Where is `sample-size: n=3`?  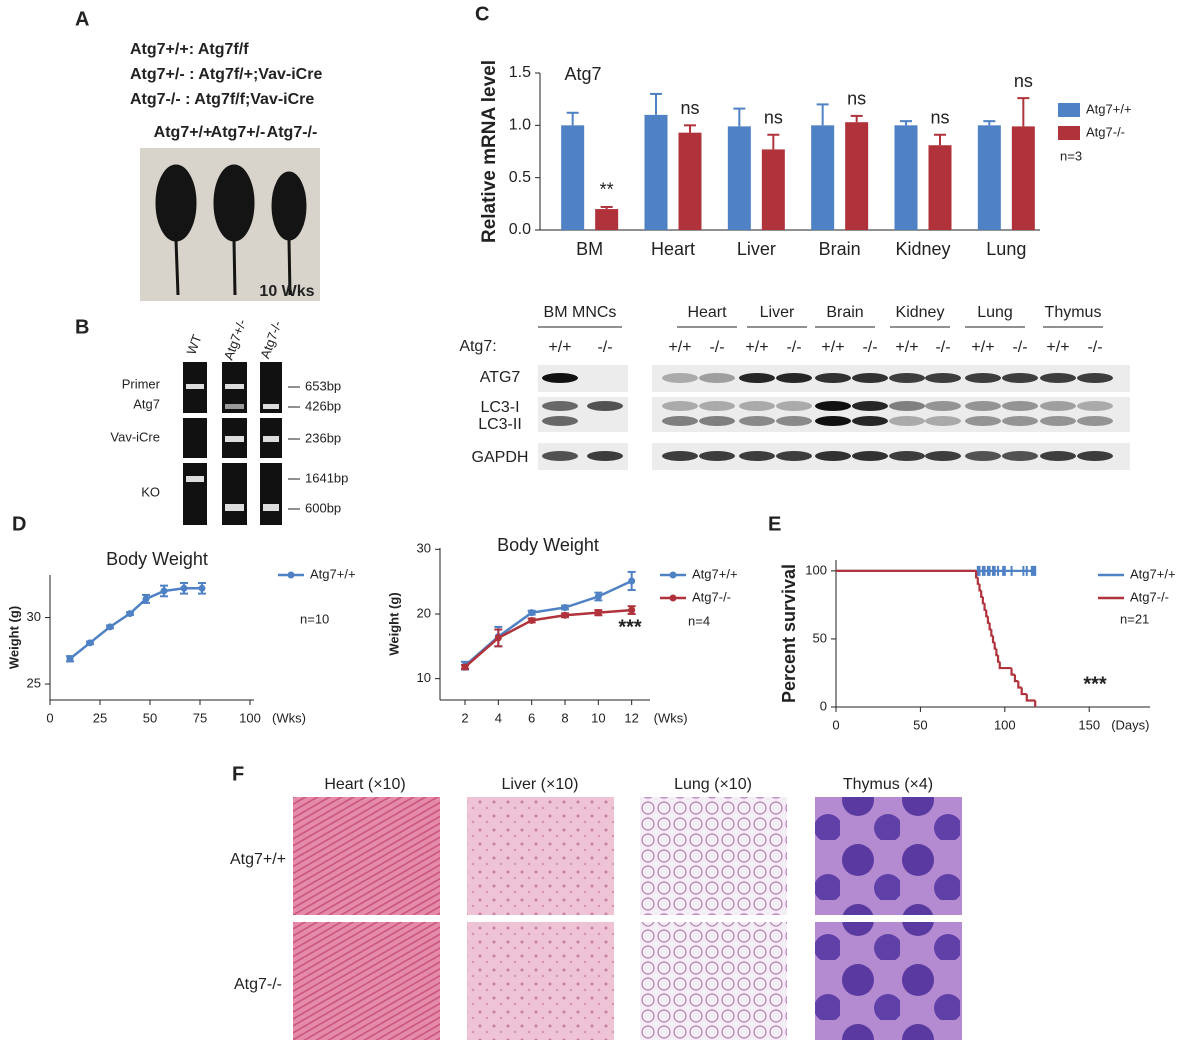
sample-size: n=3 is located at coordinates (1071, 155).